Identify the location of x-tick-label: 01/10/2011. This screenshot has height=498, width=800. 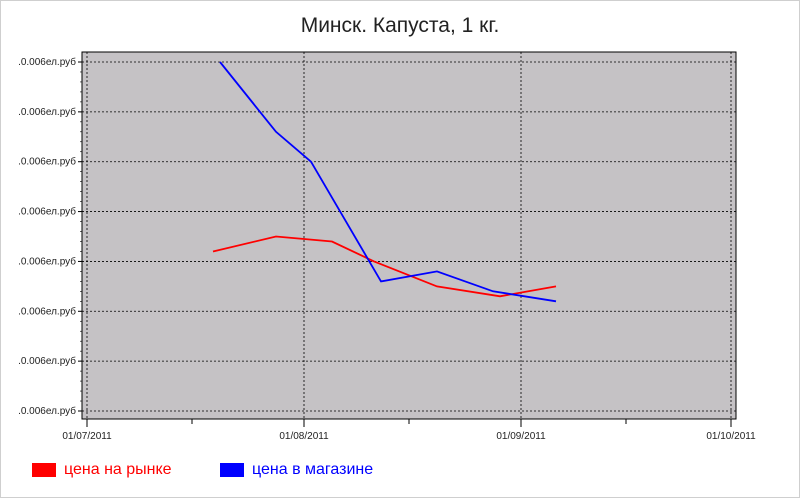
(731, 436).